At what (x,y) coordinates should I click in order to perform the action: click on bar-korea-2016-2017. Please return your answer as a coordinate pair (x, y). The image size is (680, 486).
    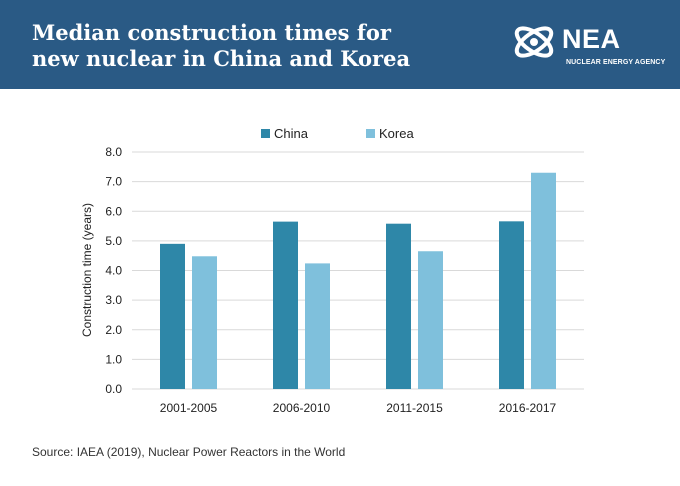
    Looking at the image, I should click on (543, 280).